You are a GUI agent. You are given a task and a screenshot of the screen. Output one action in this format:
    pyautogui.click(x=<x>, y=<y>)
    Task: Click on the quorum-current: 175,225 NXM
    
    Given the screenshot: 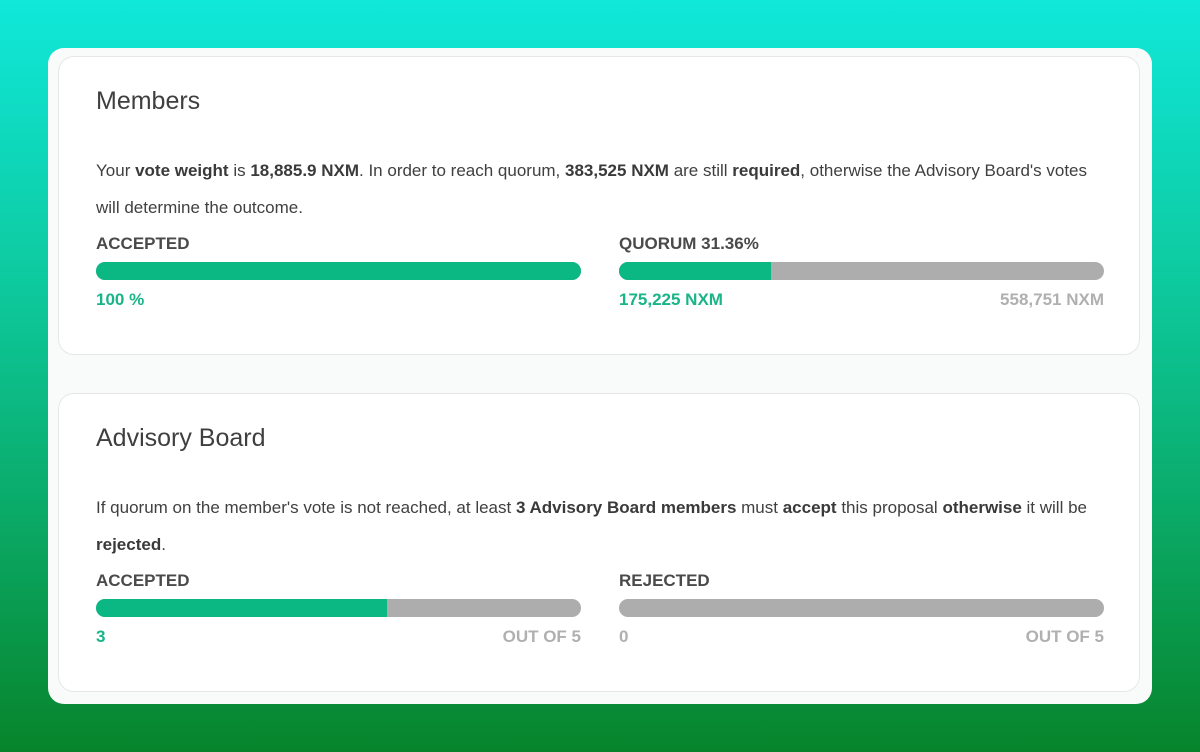 What is the action you would take?
    pyautogui.click(x=671, y=299)
    